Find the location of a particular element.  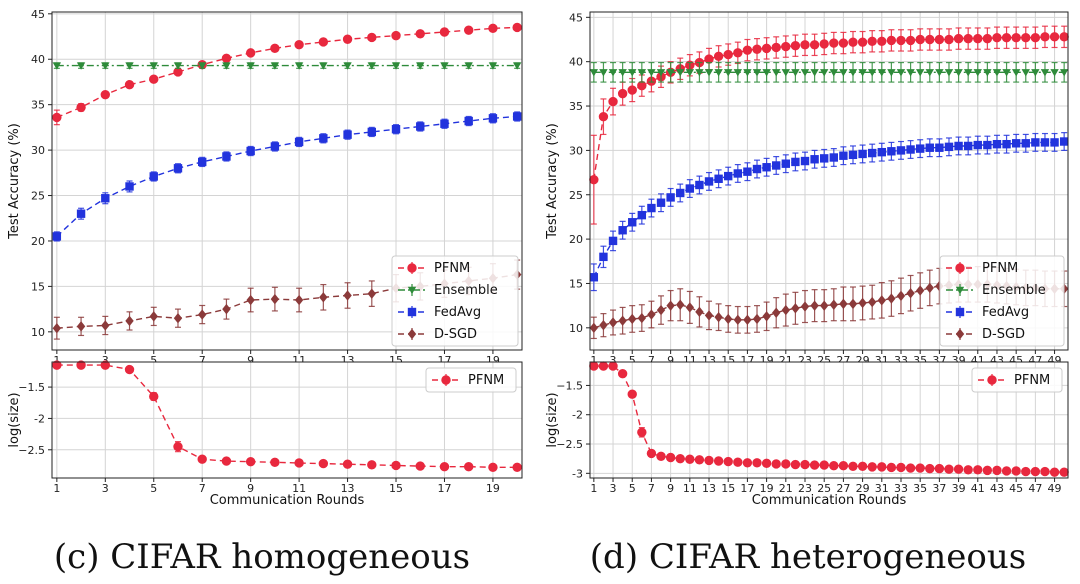

y-axis-title: log(size) is located at coordinates (14, 419).